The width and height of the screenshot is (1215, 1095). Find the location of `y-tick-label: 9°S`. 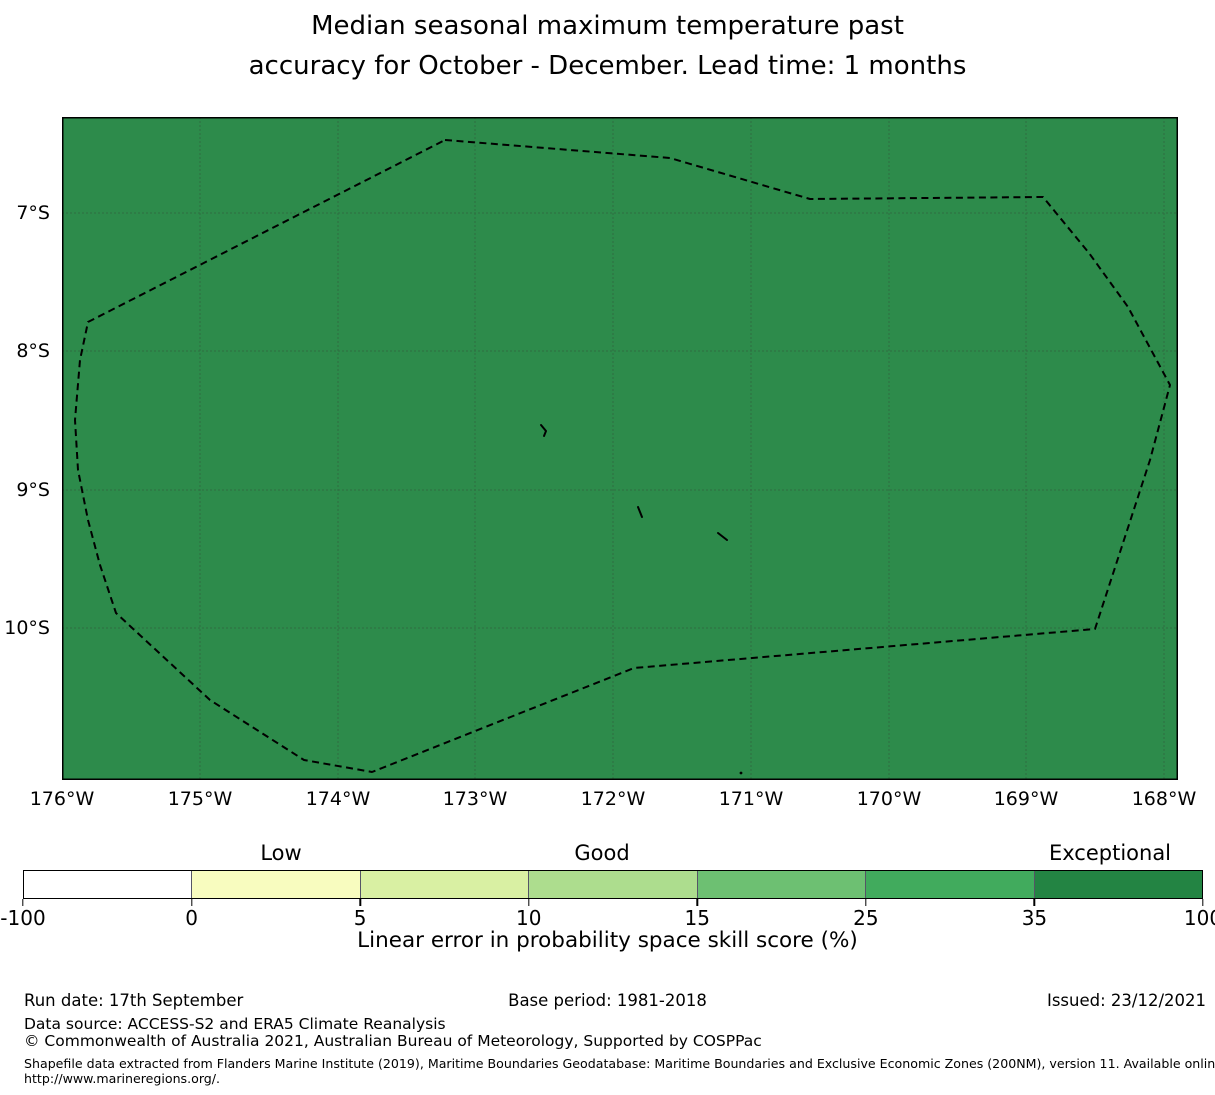

y-tick-label: 9°S is located at coordinates (33, 490).